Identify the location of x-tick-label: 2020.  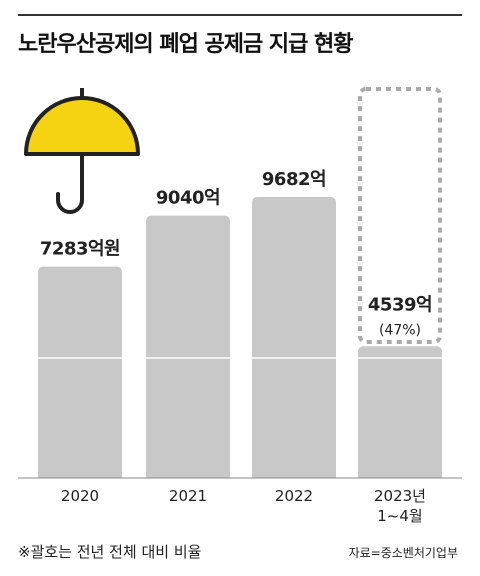
(80, 496).